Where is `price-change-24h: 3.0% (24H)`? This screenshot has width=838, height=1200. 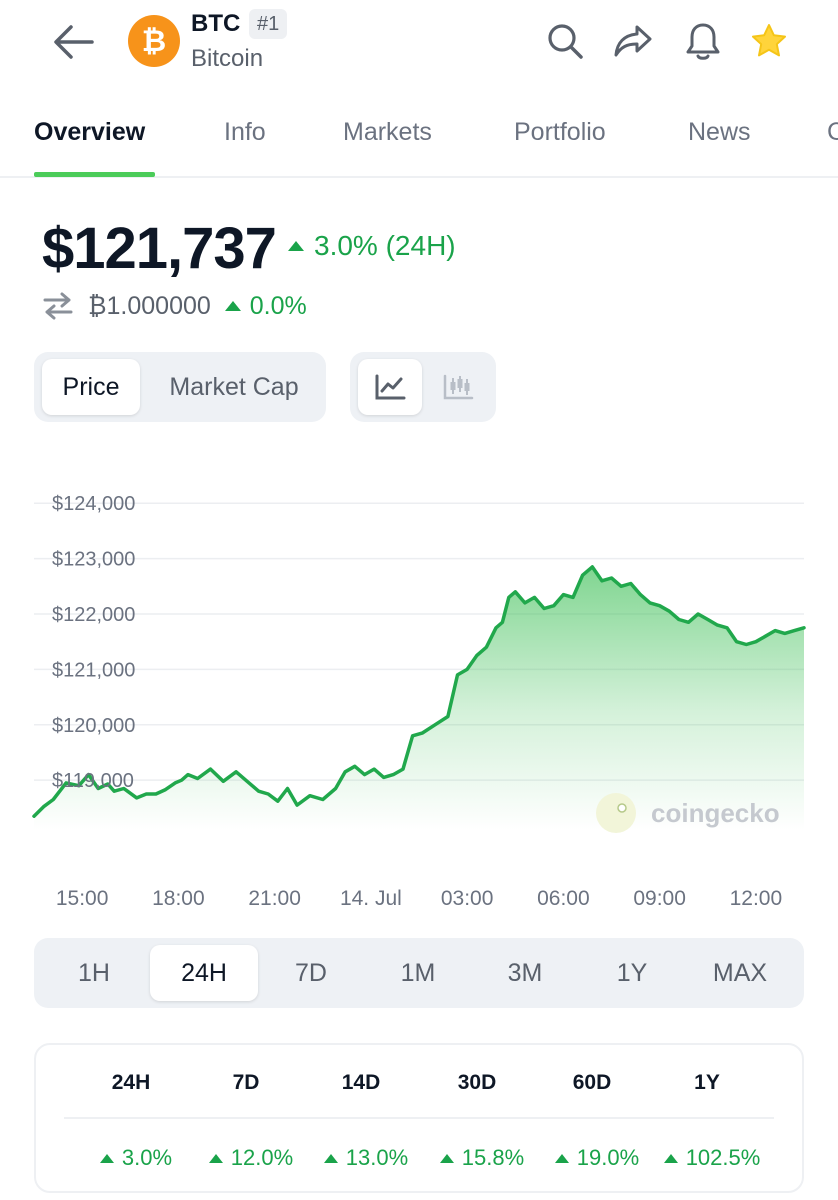
price-change-24h: 3.0% (24H) is located at coordinates (372, 246).